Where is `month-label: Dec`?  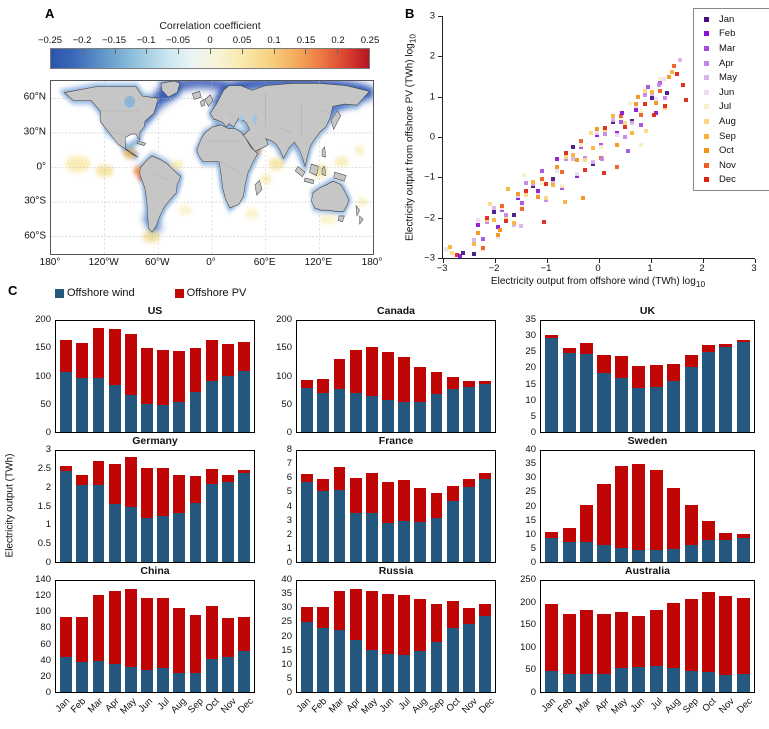
month-label: Dec is located at coordinates (487, 710).